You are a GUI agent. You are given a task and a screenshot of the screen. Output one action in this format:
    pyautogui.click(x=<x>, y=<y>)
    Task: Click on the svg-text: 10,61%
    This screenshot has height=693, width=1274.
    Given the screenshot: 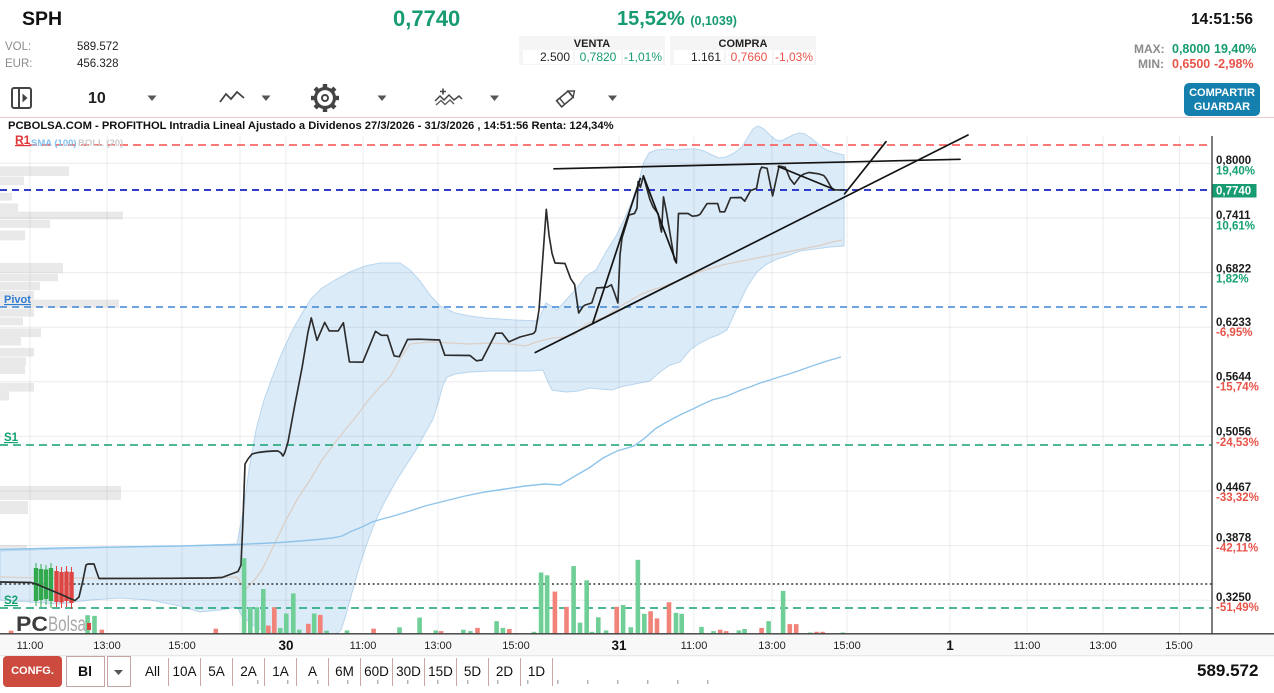 What is the action you would take?
    pyautogui.click(x=1235, y=226)
    